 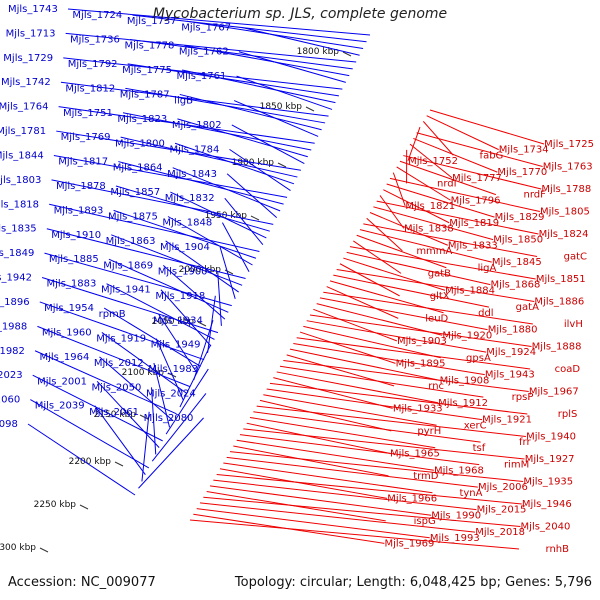 What do you see at coordinates (69, 308) in the screenshot?
I see `gene-label: Mjls_1954` at bounding box center [69, 308].